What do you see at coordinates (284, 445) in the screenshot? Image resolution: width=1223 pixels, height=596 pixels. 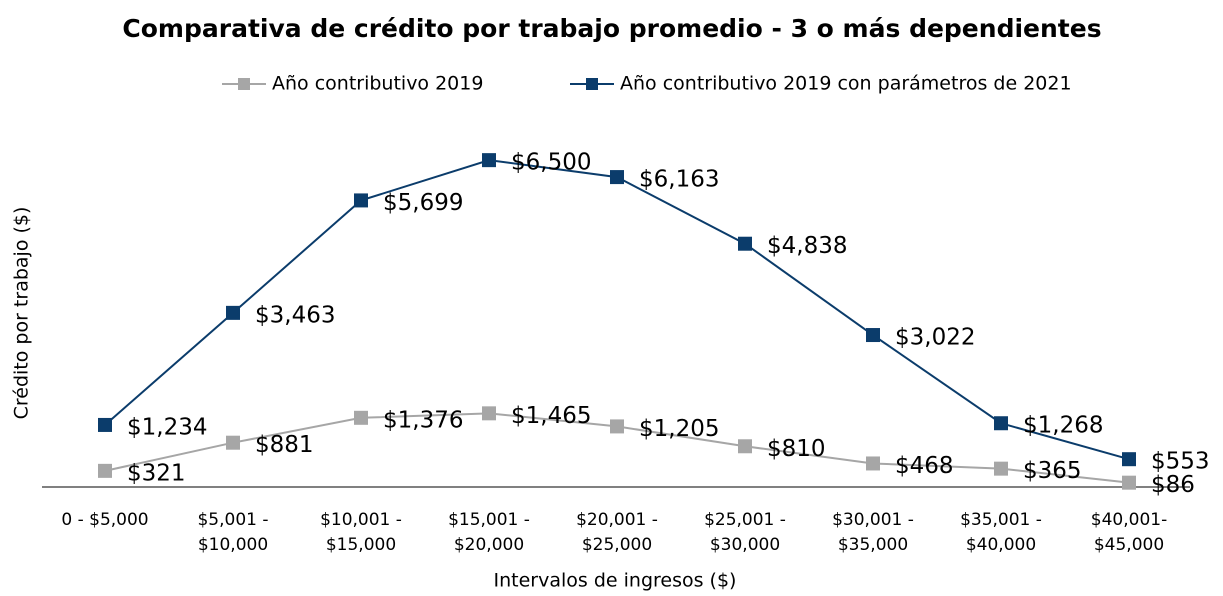 I see `data-label: $881` at bounding box center [284, 445].